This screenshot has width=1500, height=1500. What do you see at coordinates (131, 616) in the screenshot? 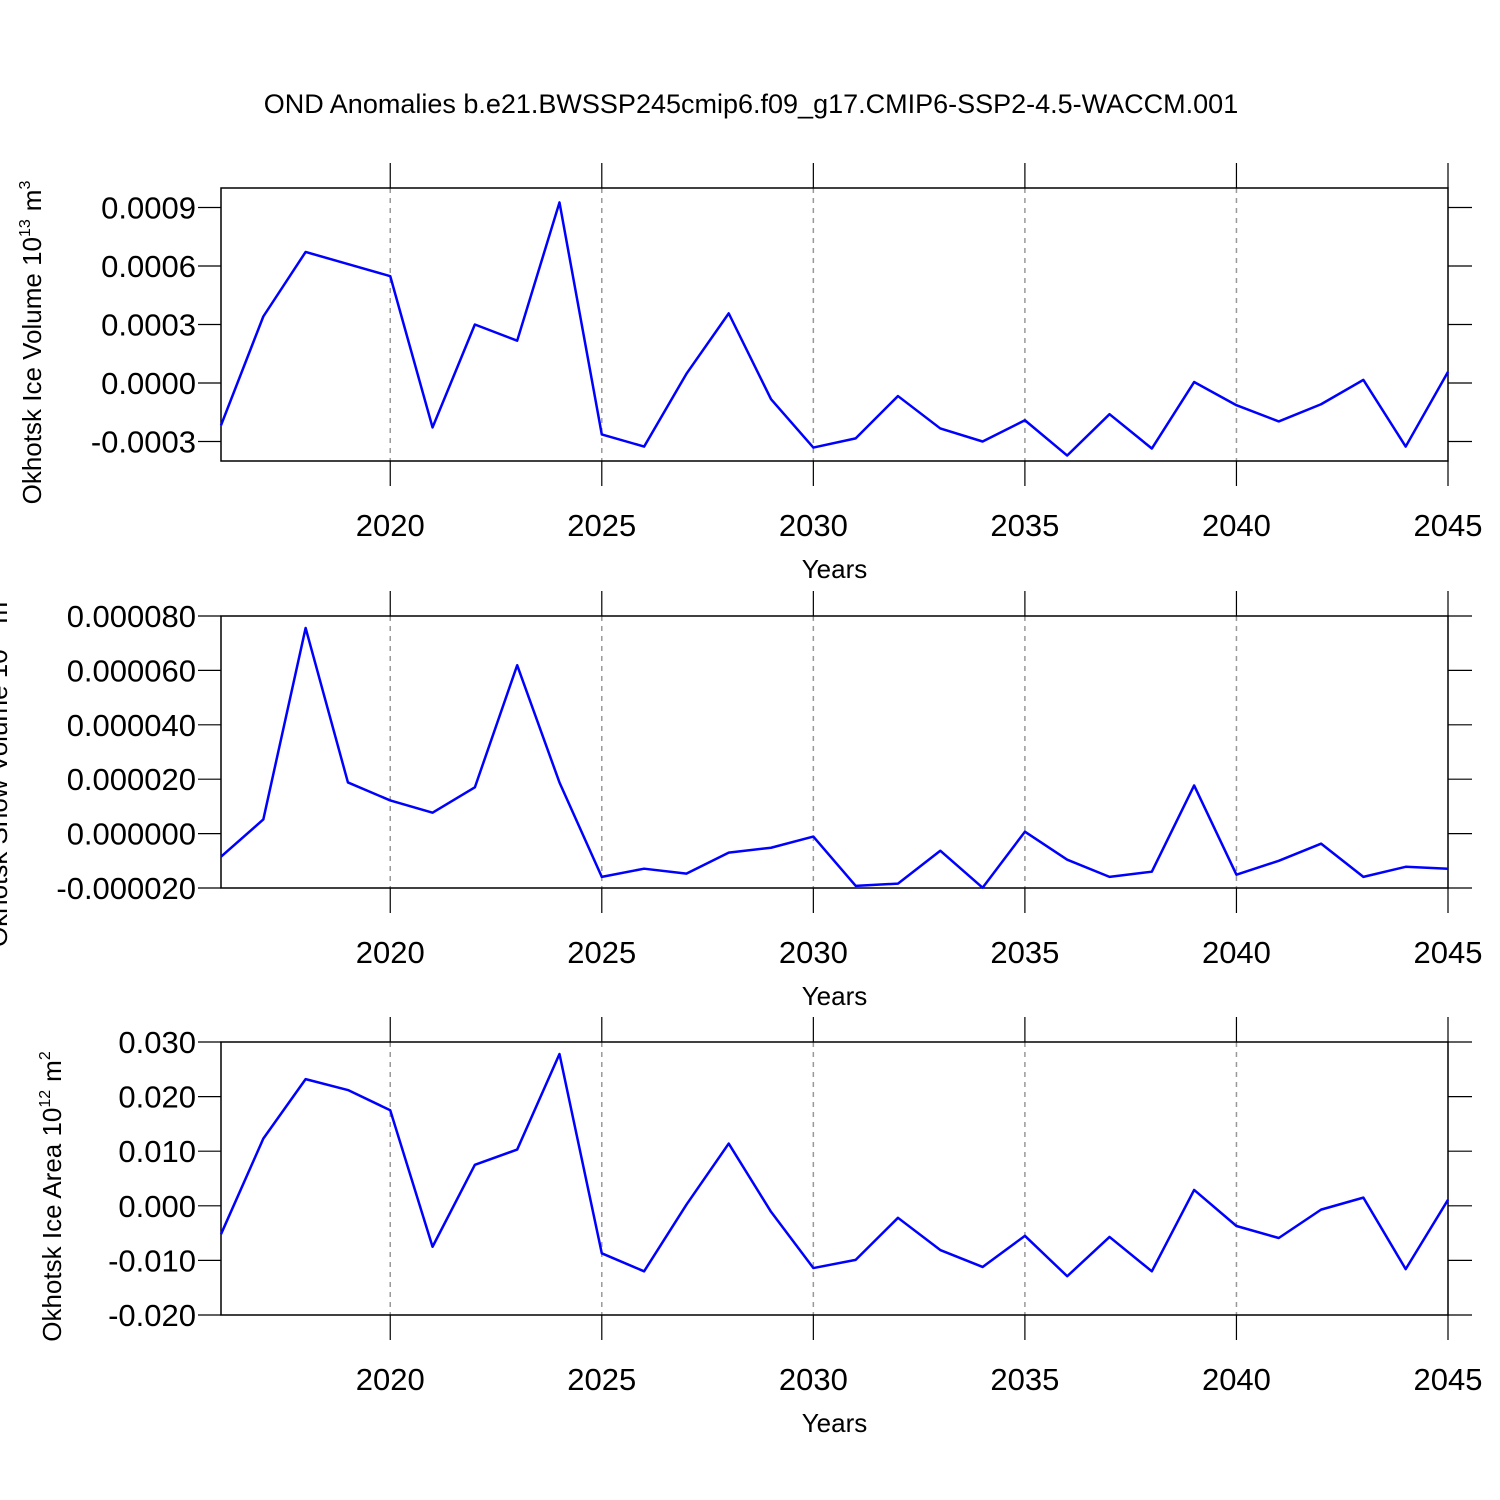
I see `y-tick-label: 0.000080` at bounding box center [131, 616].